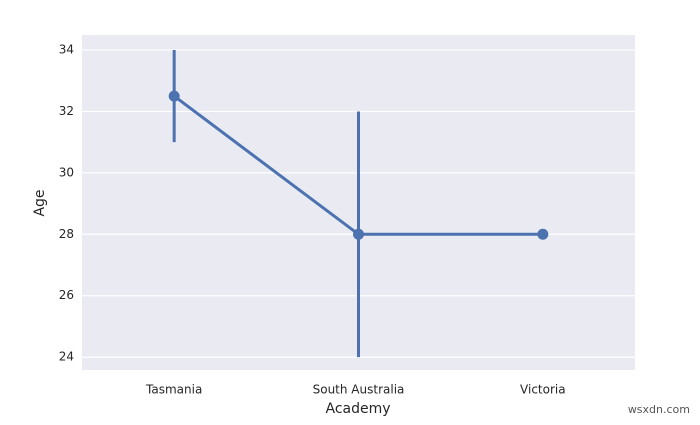  Describe the element at coordinates (359, 390) in the screenshot. I see `x-tick-label: South Australia` at that location.